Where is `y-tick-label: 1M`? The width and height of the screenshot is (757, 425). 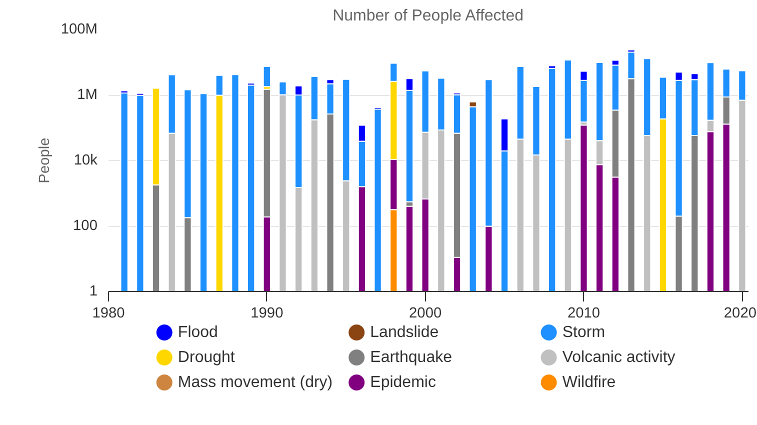
y-tick-label: 1M is located at coordinates (87, 95).